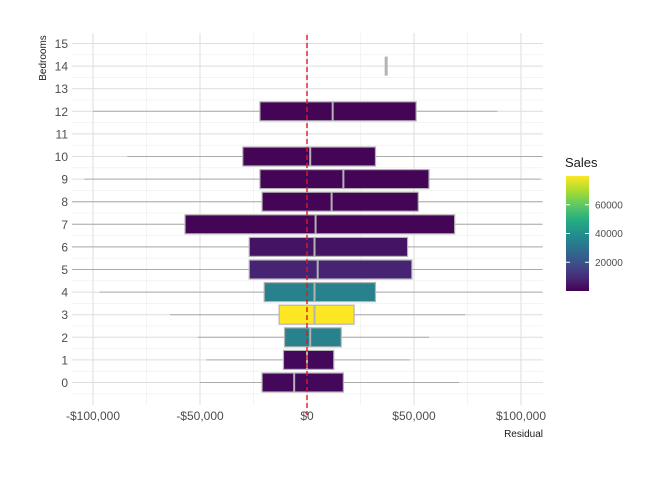 Image resolution: width=672 pixels, height=480 pixels. Describe the element at coordinates (577, 233) in the screenshot. I see `colorbar` at that location.